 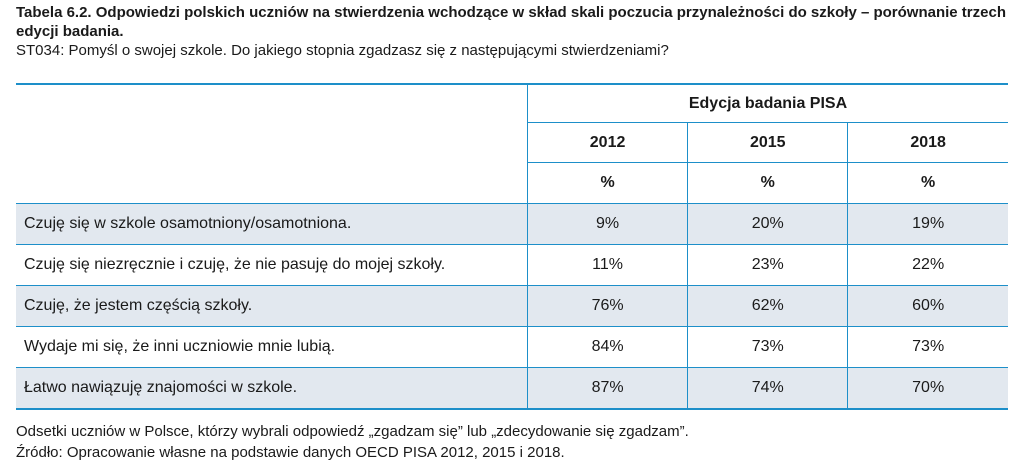 I want to click on statement-label: Czuję, że jestem częścią szkoły., so click(x=272, y=306).